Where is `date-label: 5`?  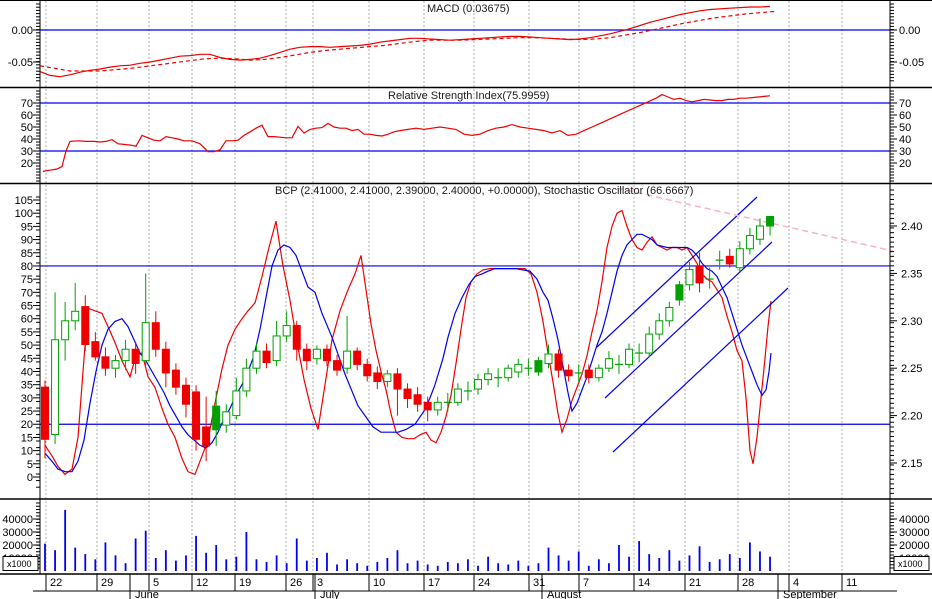 date-label: 5 is located at coordinates (156, 583).